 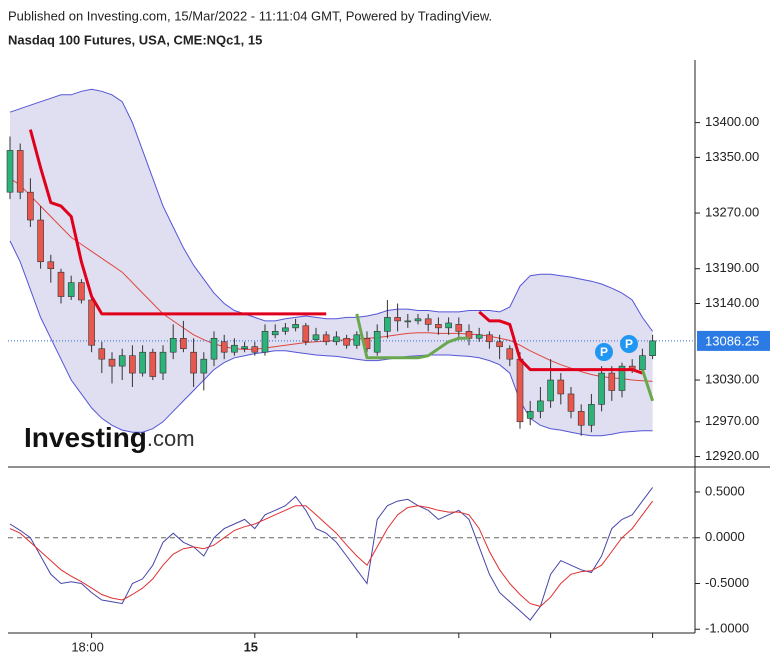 What do you see at coordinates (725, 490) in the screenshot?
I see `y-tick-label: 0.5000` at bounding box center [725, 490].